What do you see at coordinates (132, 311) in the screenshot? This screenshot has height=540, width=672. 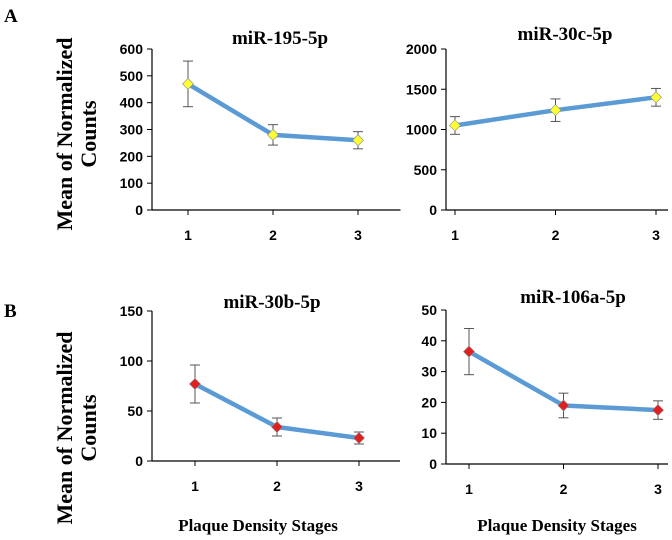 I see `y-tick-label: 150` at bounding box center [132, 311].